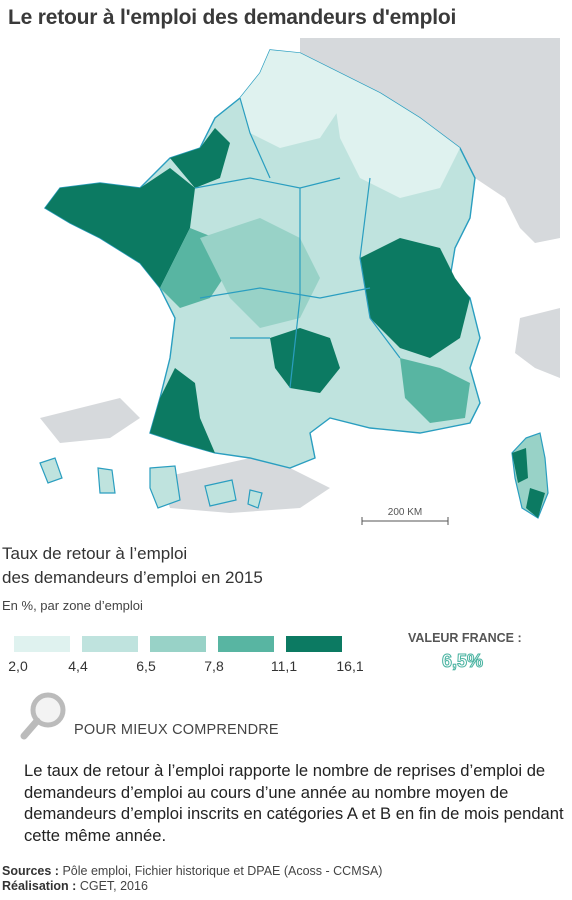  Describe the element at coordinates (395, 133) in the screenshot. I see `zone-northeast-light` at that location.